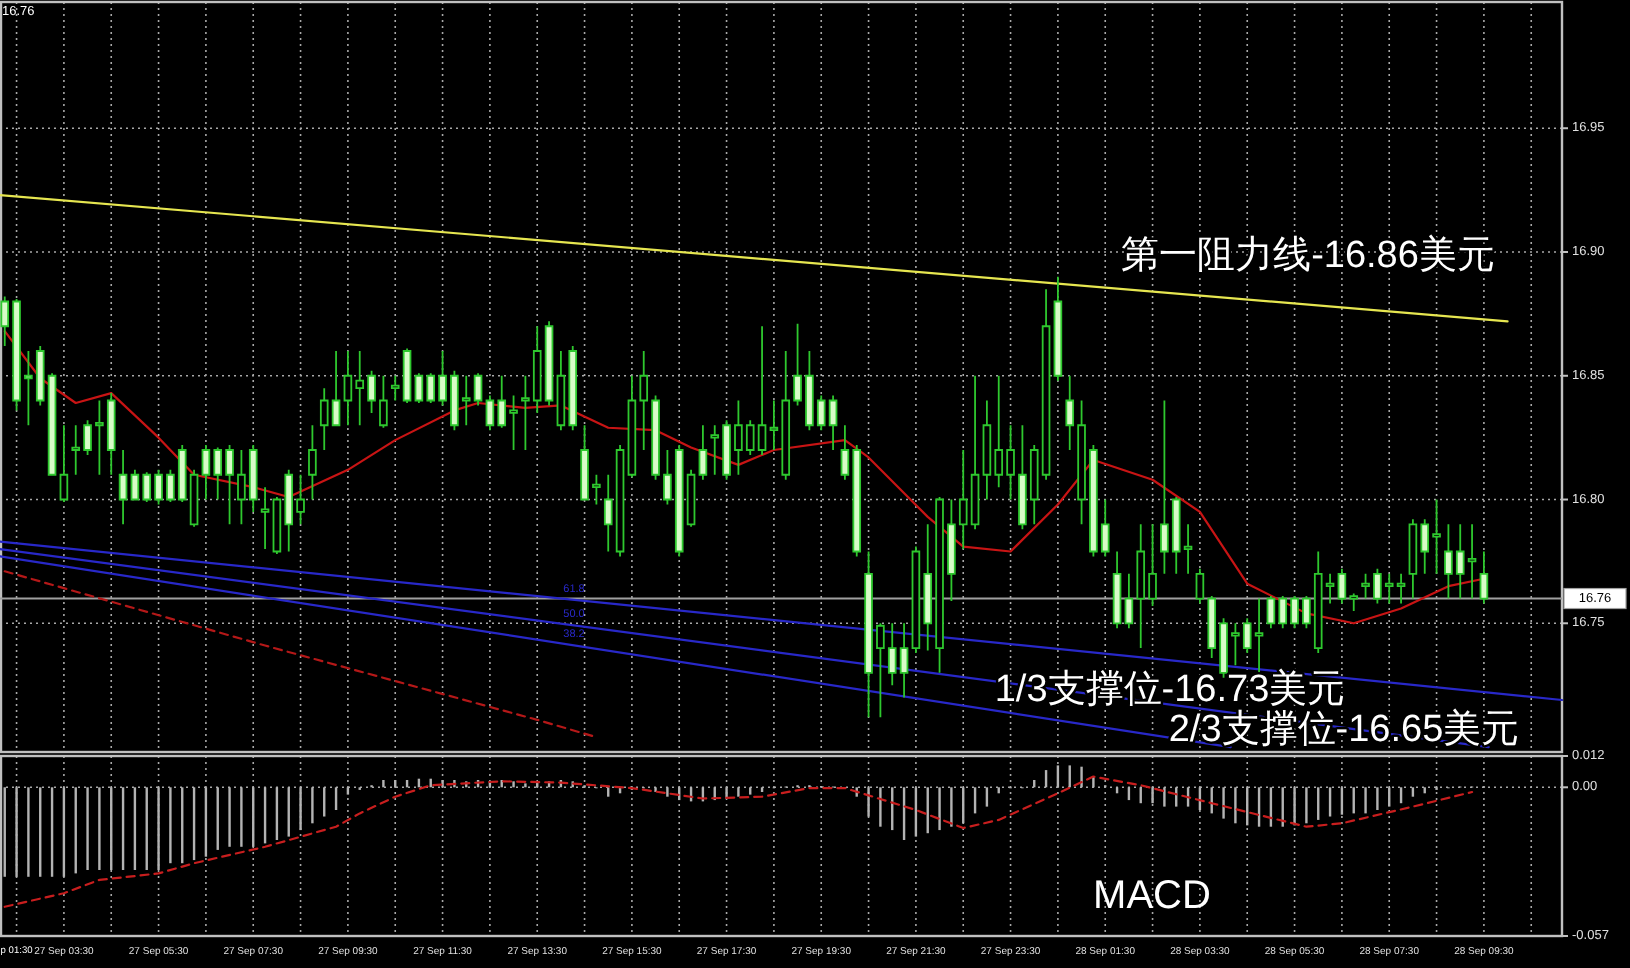 Image resolution: width=1630 pixels, height=968 pixels. Describe the element at coordinates (1152, 896) in the screenshot. I see `annotation: MACD` at that location.